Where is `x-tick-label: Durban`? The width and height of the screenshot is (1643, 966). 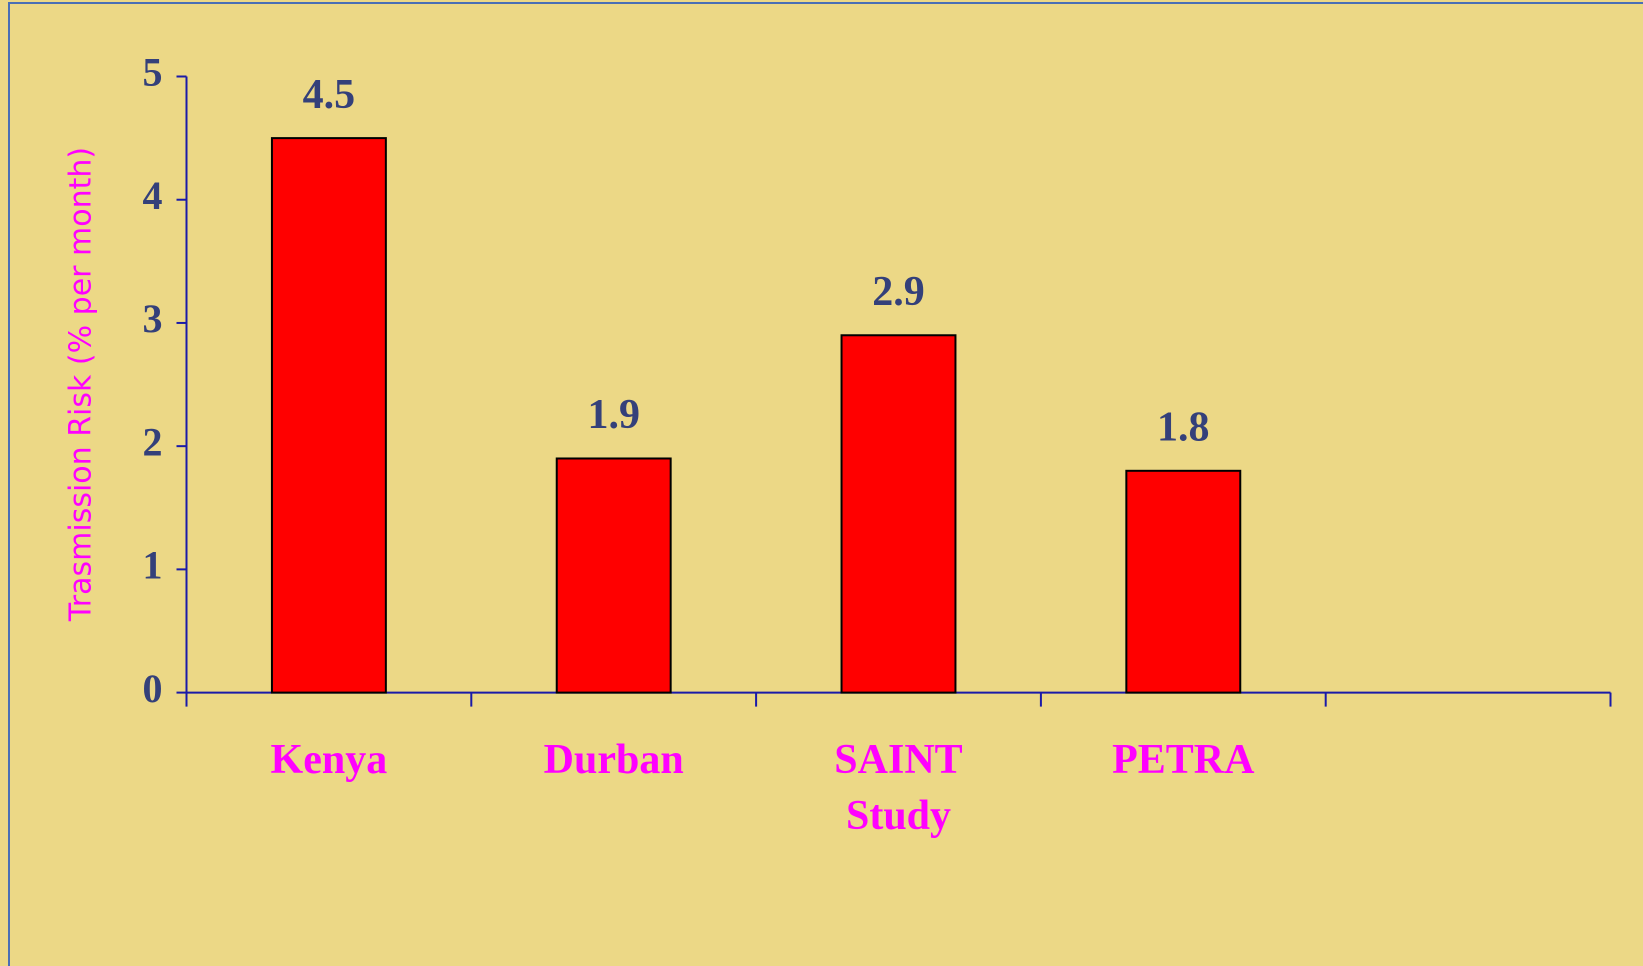
x-tick-label: Durban is located at coordinates (613, 760).